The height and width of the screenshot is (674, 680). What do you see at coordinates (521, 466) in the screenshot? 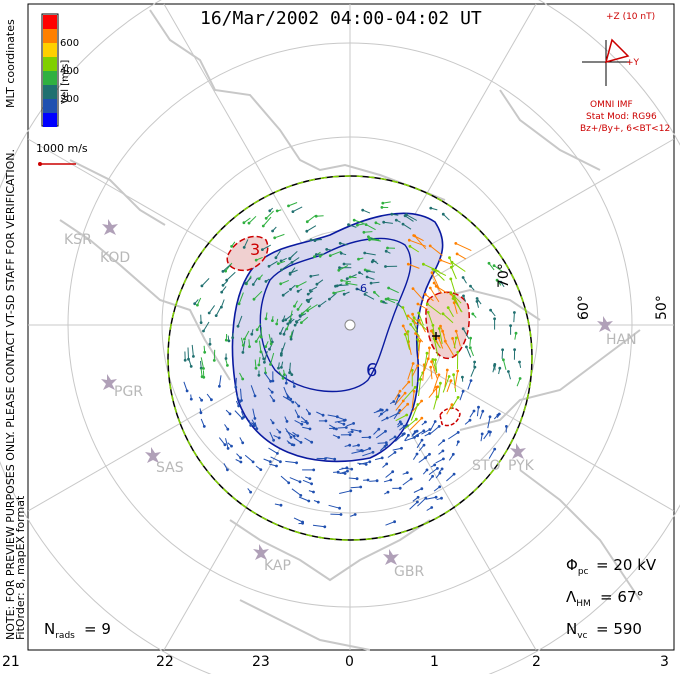
I see `station-pyk: PYK` at bounding box center [521, 466].